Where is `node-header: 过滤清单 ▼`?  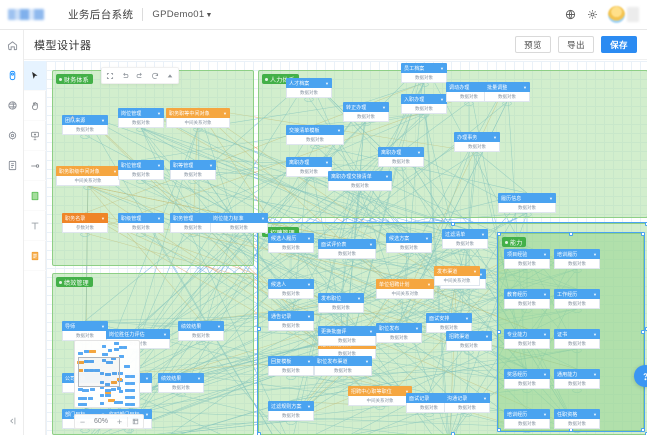 node-header: 过滤清单 ▼ is located at coordinates (465, 234).